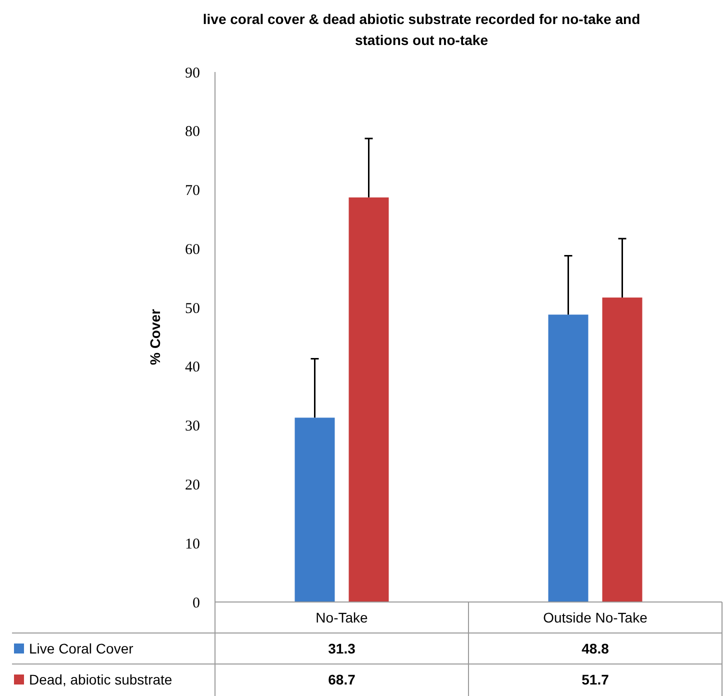  Describe the element at coordinates (342, 648) in the screenshot. I see `data-label: 31.3` at that location.